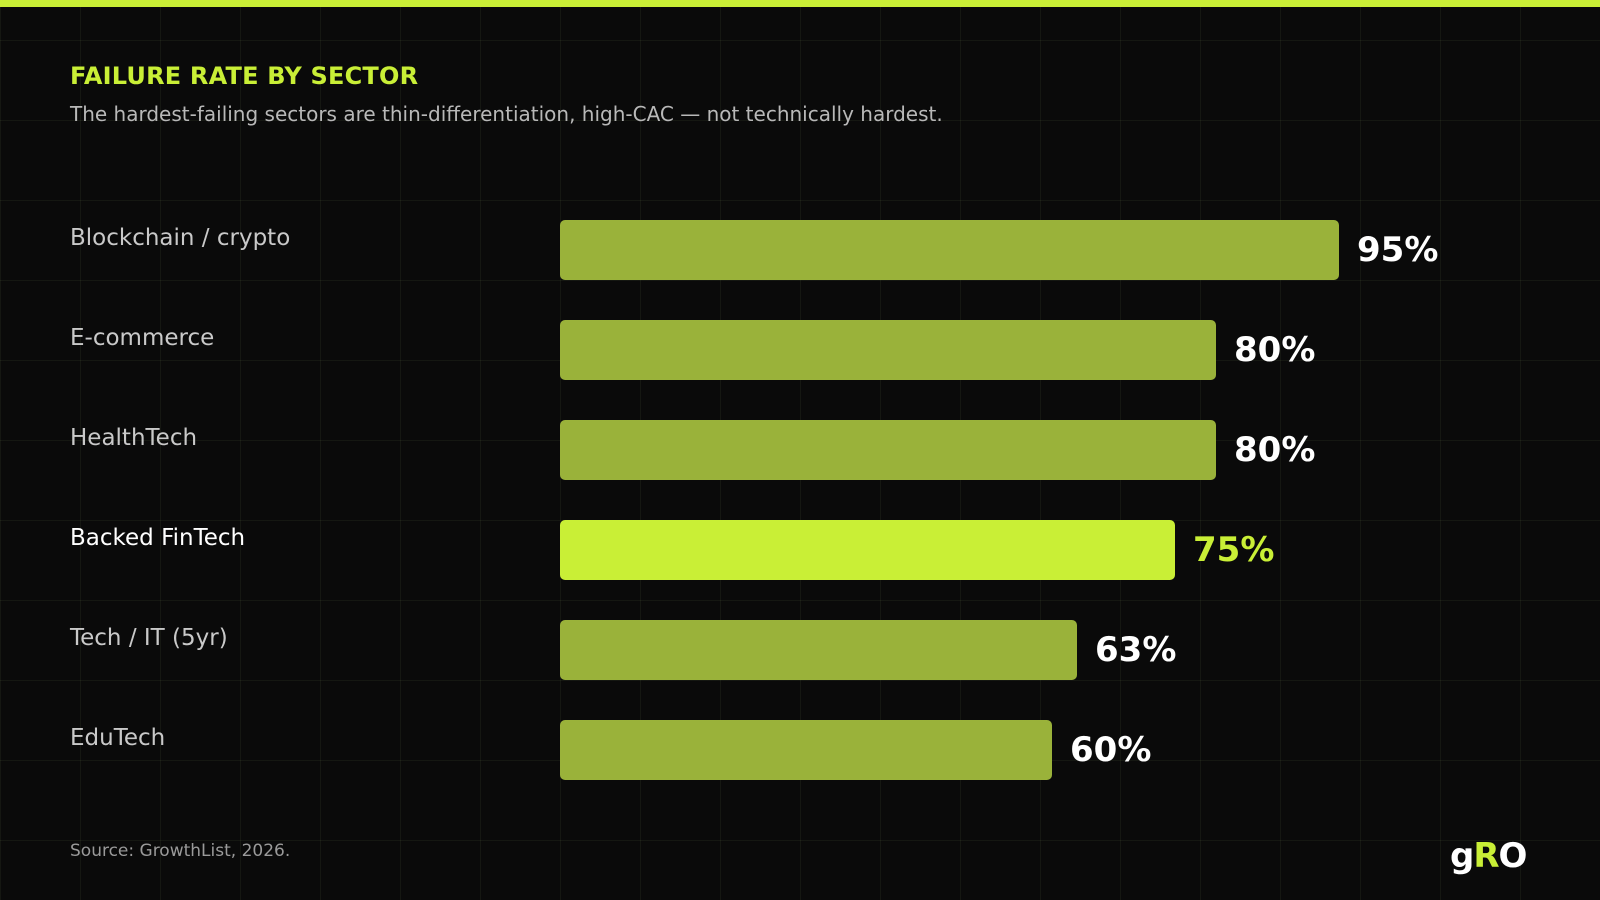 The image size is (1600, 900). I want to click on category-label: EduTech, so click(118, 738).